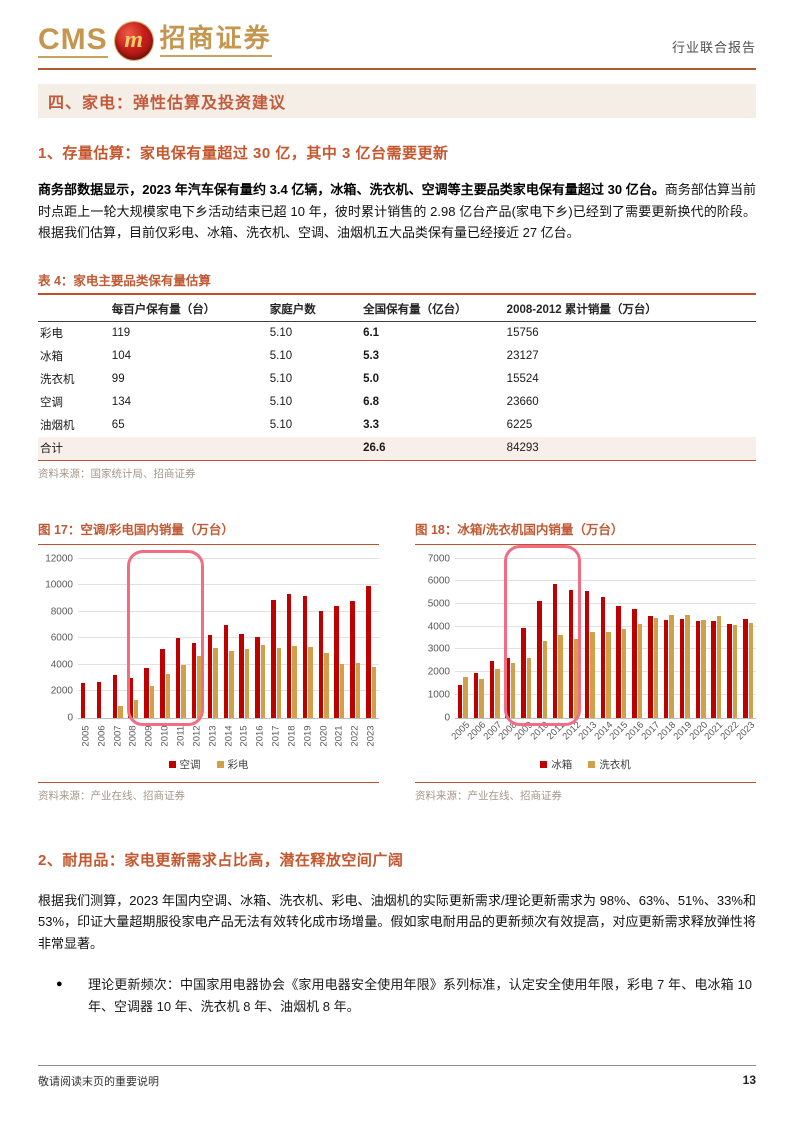 The height and width of the screenshot is (1123, 794). Describe the element at coordinates (208, 532) in the screenshot. I see `figure-17-title: 图 17：空调/彩电国内销量（万台）` at that location.